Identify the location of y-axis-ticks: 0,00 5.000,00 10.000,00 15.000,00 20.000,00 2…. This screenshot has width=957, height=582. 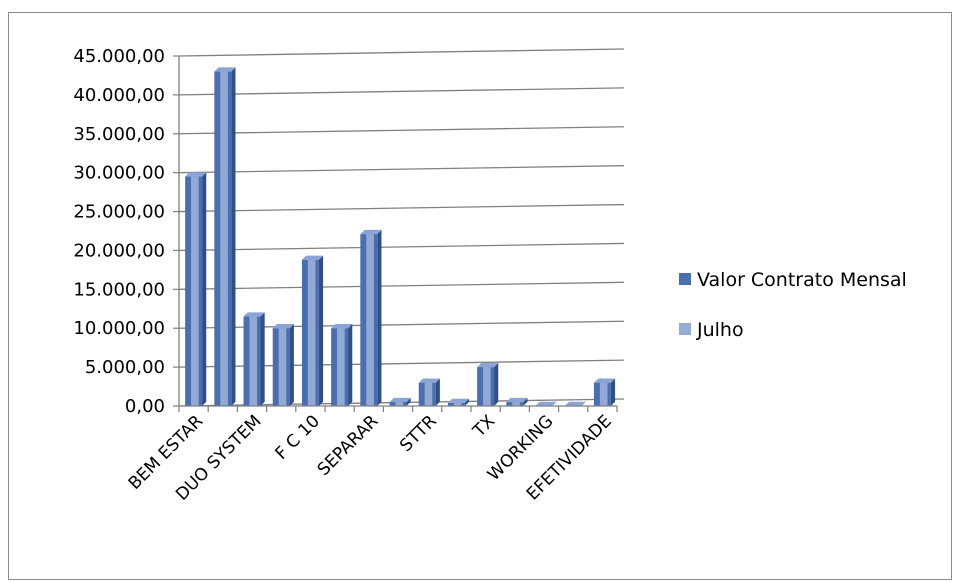
(119, 231).